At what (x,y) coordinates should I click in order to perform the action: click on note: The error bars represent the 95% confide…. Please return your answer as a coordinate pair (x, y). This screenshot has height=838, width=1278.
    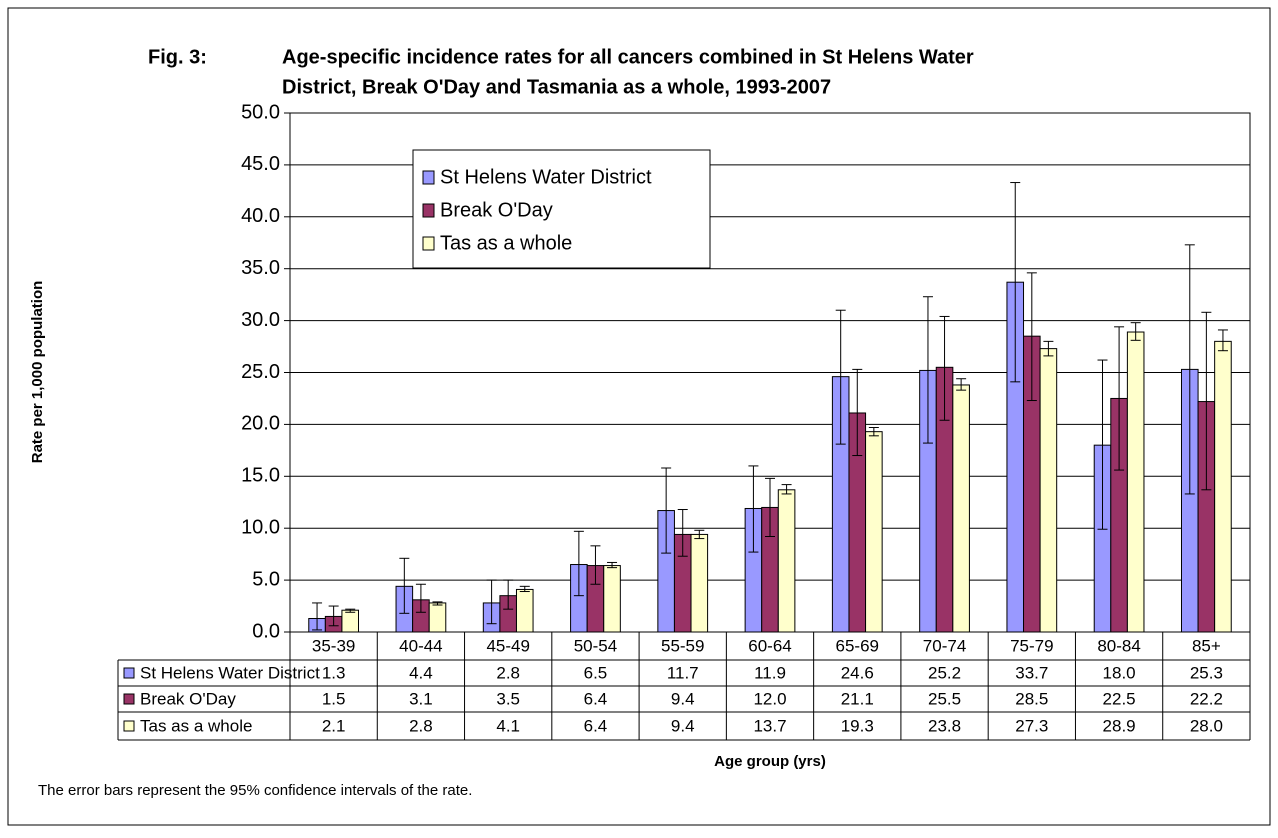
    Looking at the image, I should click on (255, 790).